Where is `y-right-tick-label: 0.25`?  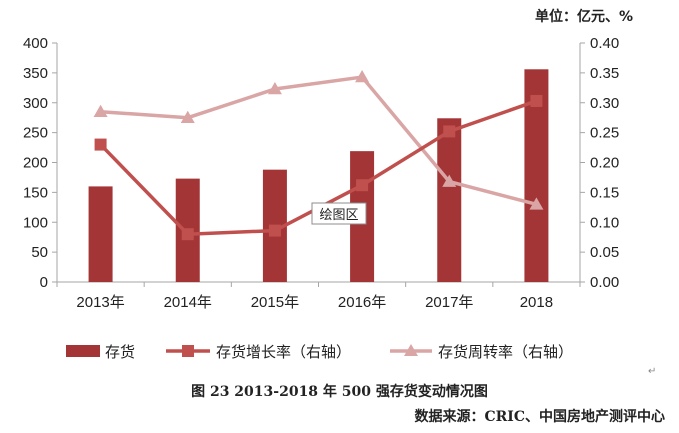 y-right-tick-label: 0.25 is located at coordinates (604, 133).